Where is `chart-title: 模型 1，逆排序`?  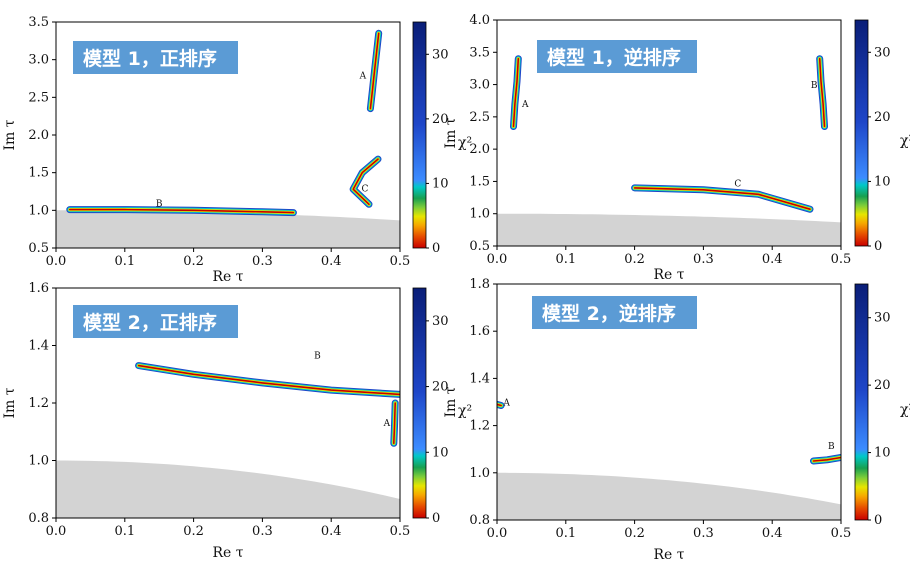 chart-title: 模型 1，逆排序 is located at coordinates (614, 57).